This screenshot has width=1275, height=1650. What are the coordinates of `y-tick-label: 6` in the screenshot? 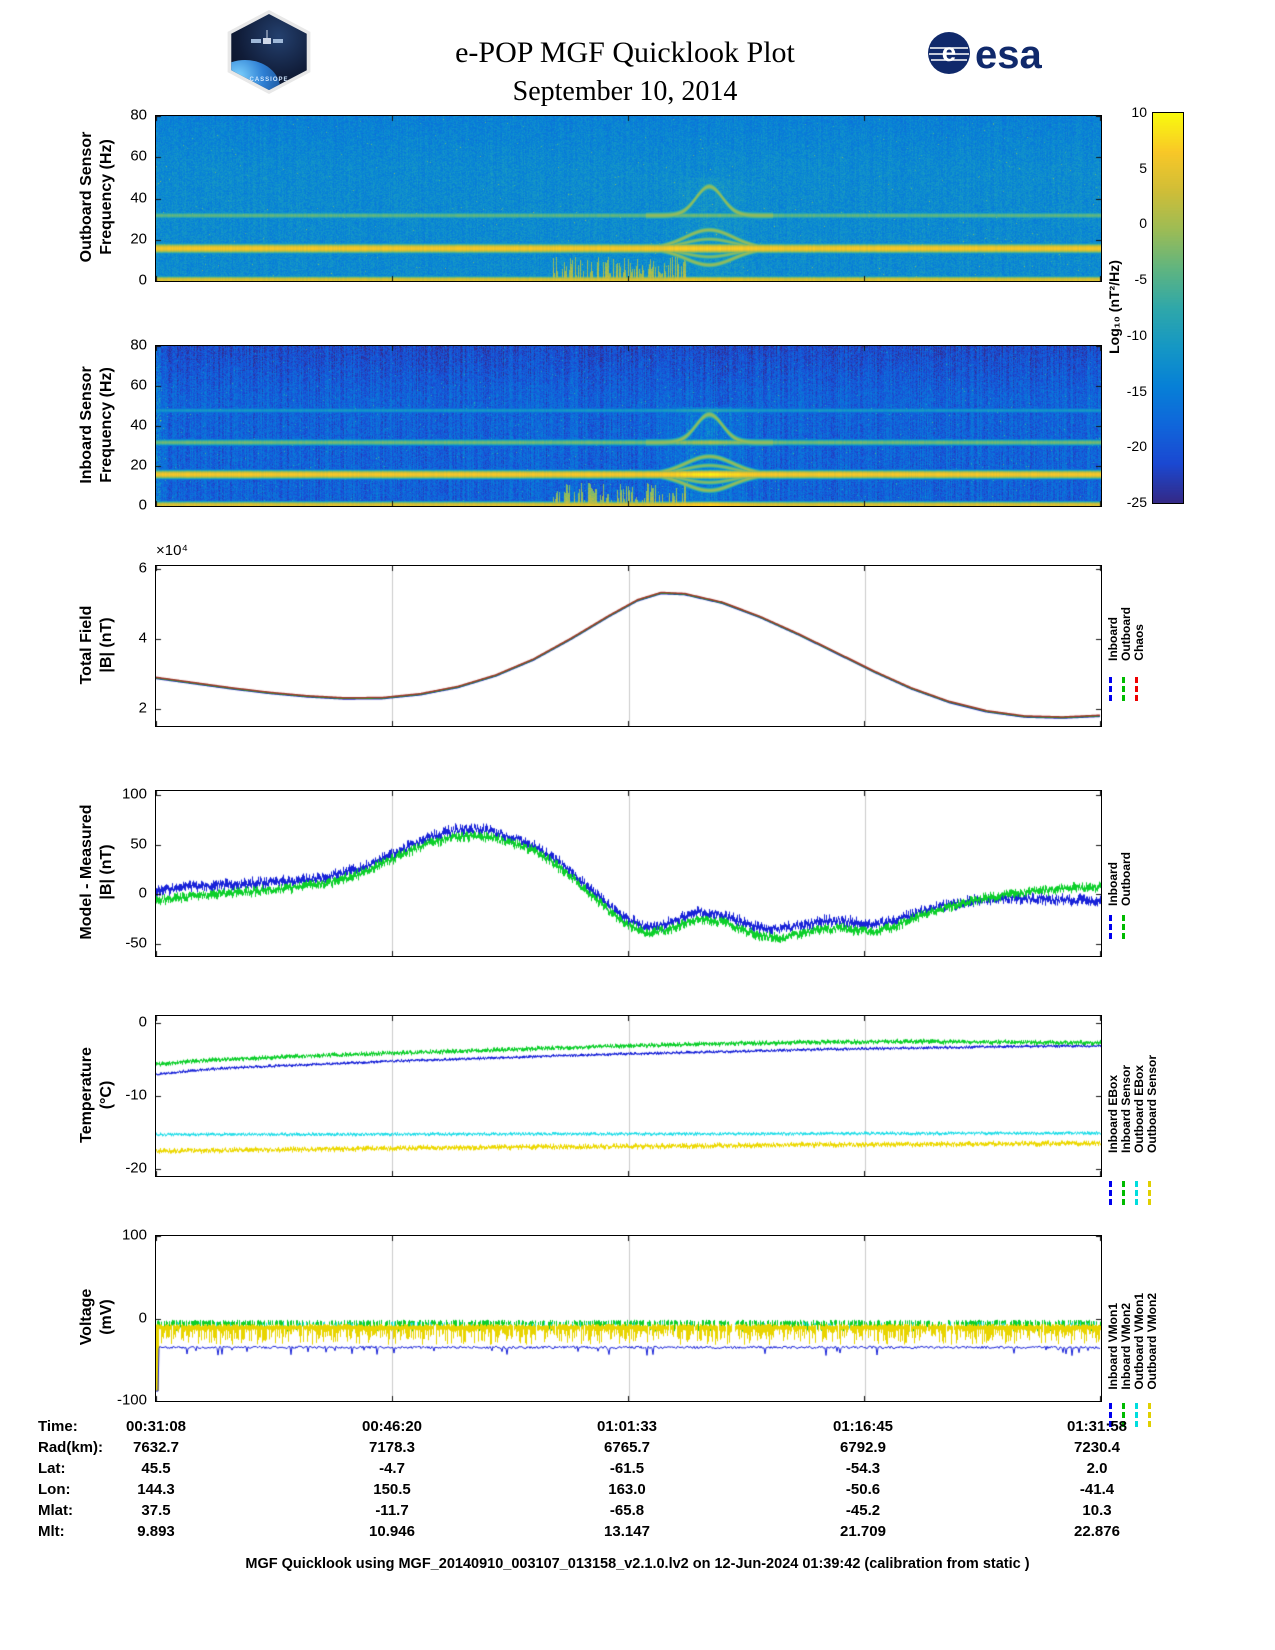 It's located at (142, 568).